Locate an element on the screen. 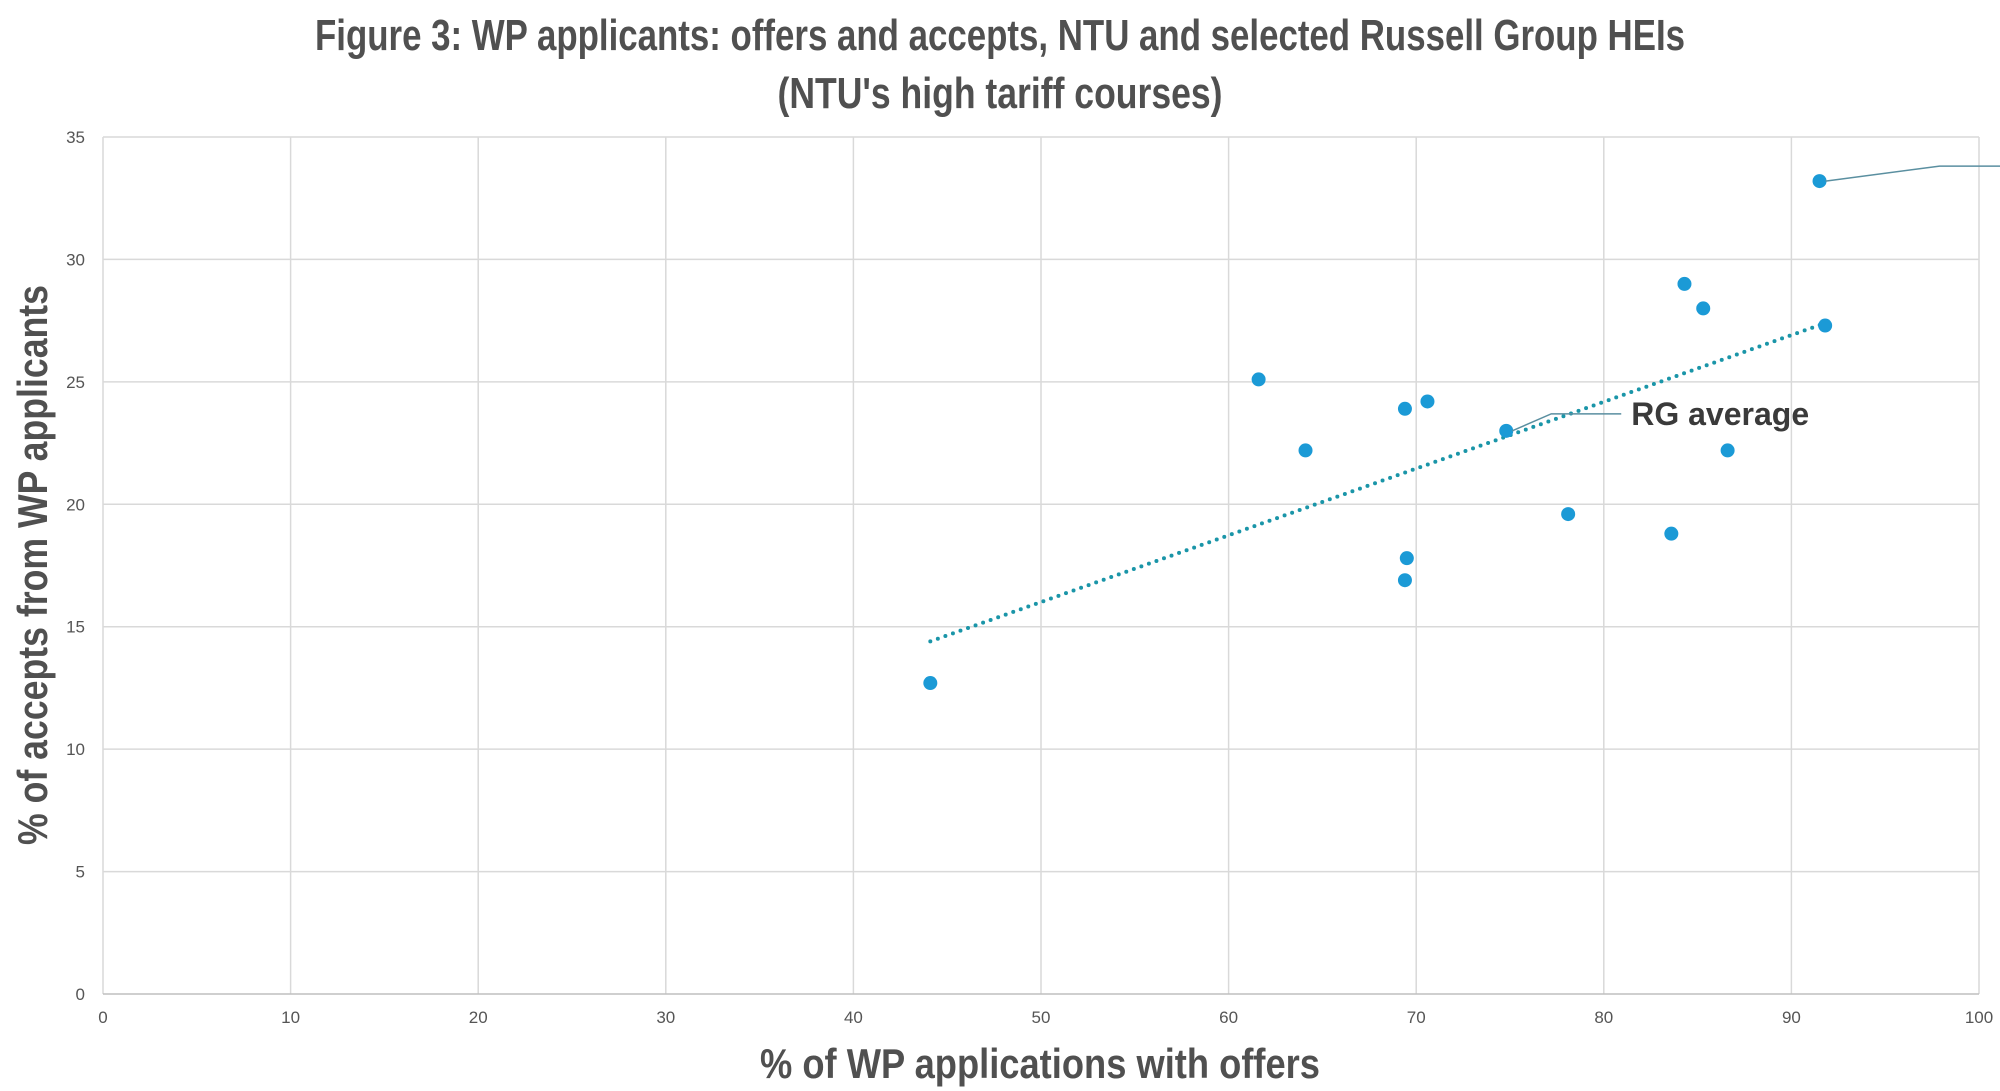  x-tick-label: 100 is located at coordinates (1979, 1017).